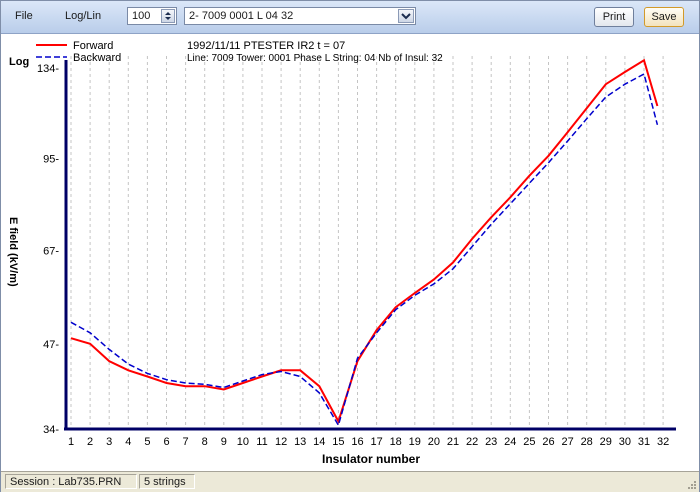  Describe the element at coordinates (166, 442) in the screenshot. I see `x-tick-label: 6` at that location.